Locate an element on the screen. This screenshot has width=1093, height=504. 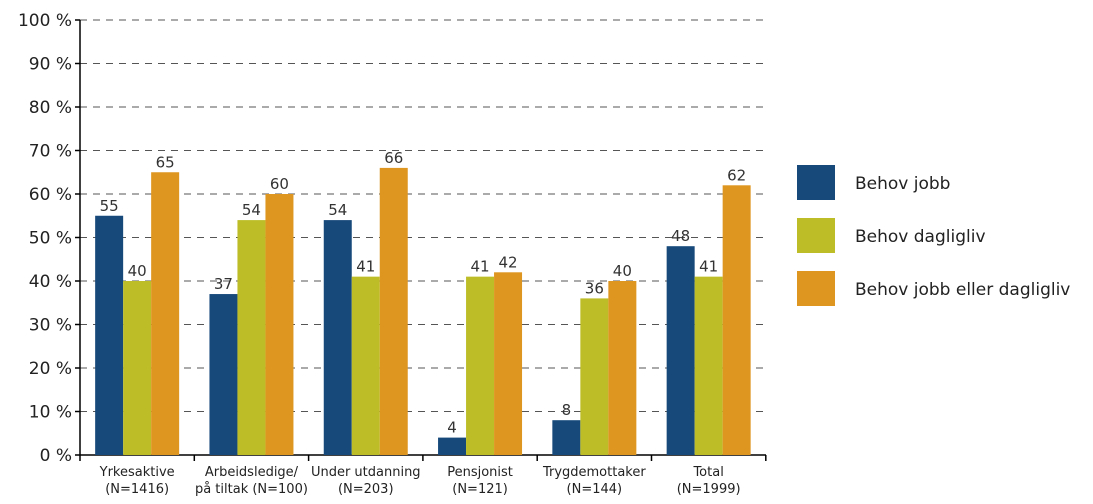
y-tick-label: 70 % is located at coordinates (50, 152).